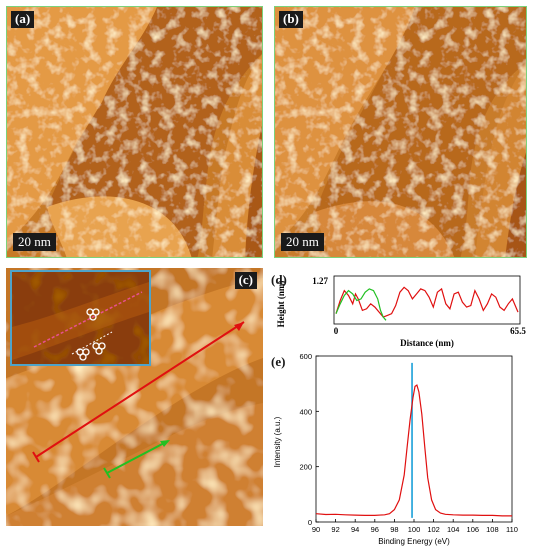 The width and height of the screenshot is (533, 550). What do you see at coordinates (302, 242) in the screenshot?
I see `scale-bar-label-b: 20 nm` at bounding box center [302, 242].